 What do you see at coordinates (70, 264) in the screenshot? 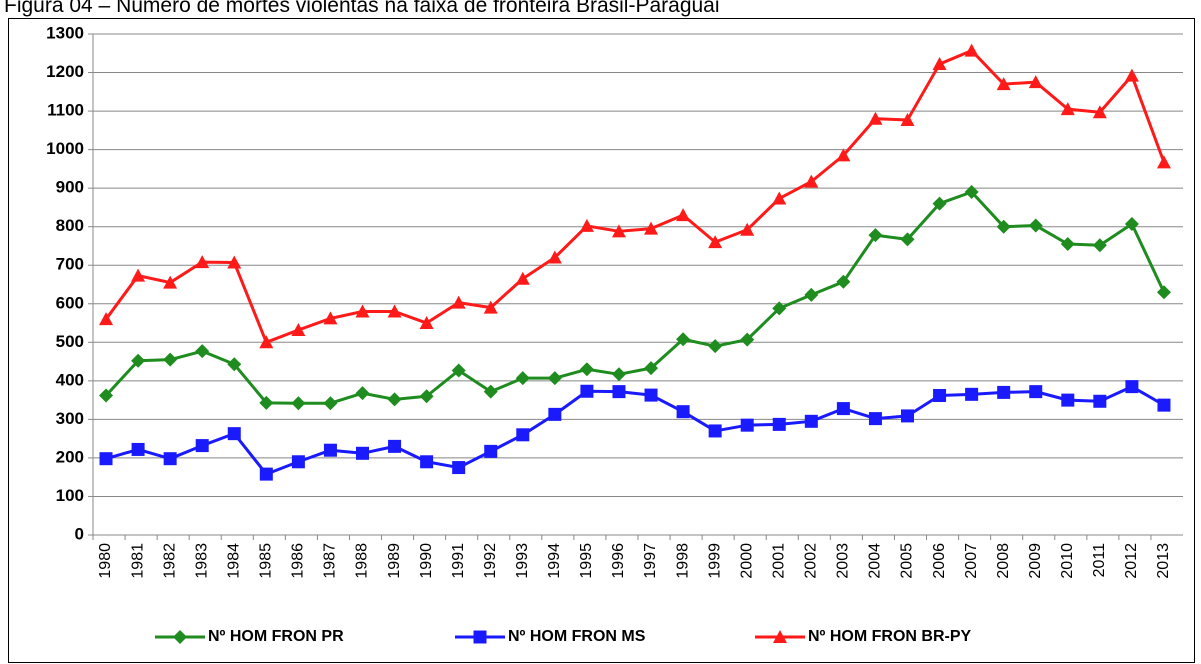
I see `y-tick-label: 700` at bounding box center [70, 264].